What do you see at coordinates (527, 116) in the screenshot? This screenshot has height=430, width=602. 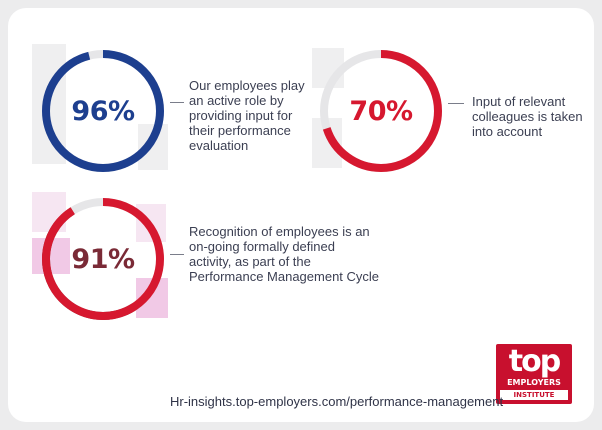 I see `description-line: colleagues is taken` at bounding box center [527, 116].